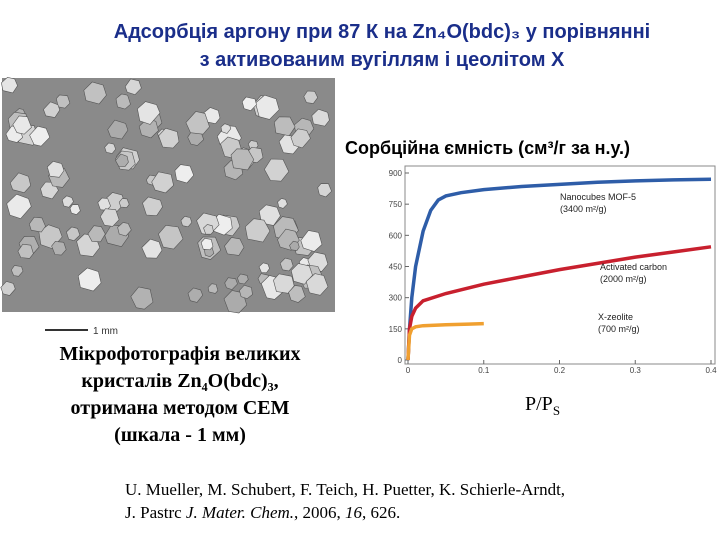 This screenshot has height=540, width=720. I want to click on x-axis-label: P/PS, so click(542, 405).